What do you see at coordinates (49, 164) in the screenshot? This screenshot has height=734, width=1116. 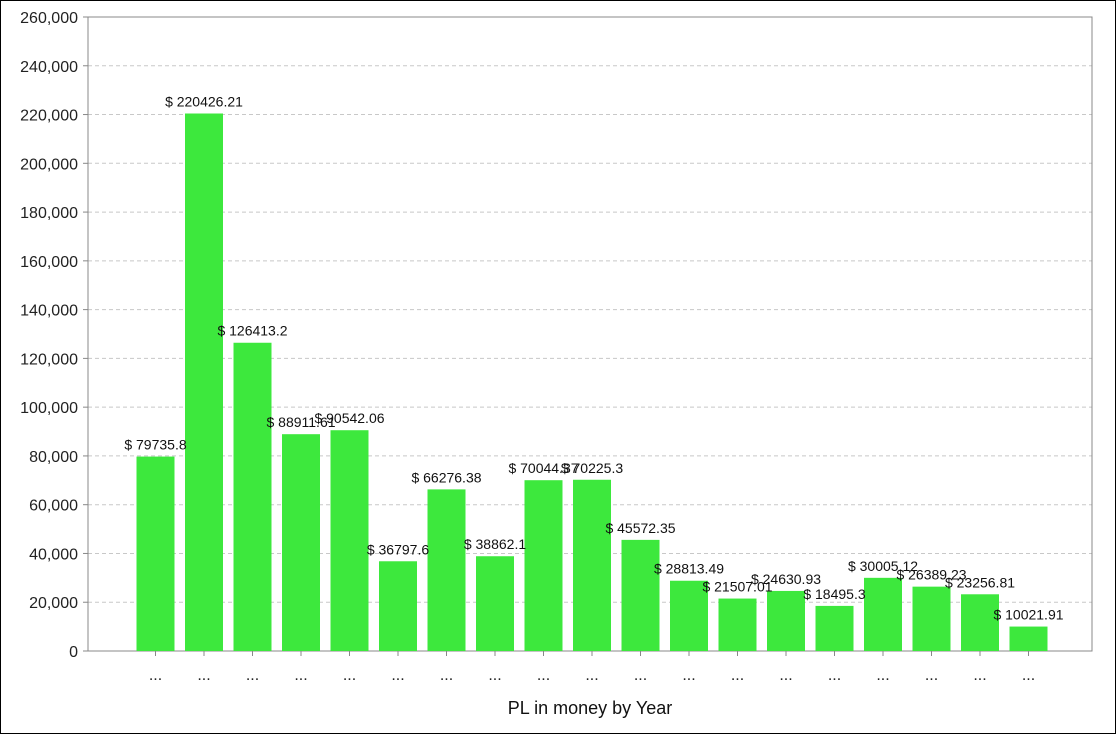 I see `y-tick-label: 200,000` at bounding box center [49, 164].